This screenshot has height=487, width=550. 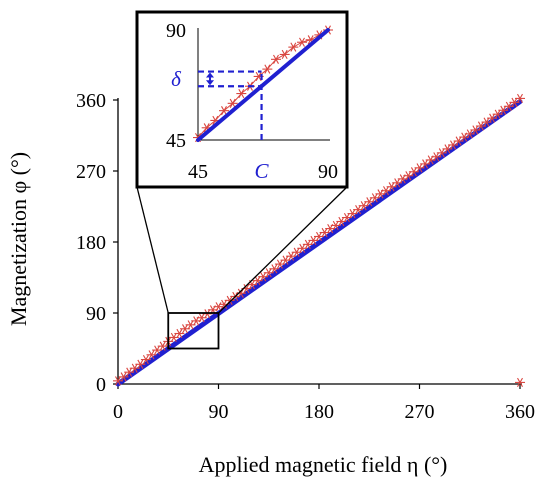 I want to click on inset-red-line, so click(x=263, y=83).